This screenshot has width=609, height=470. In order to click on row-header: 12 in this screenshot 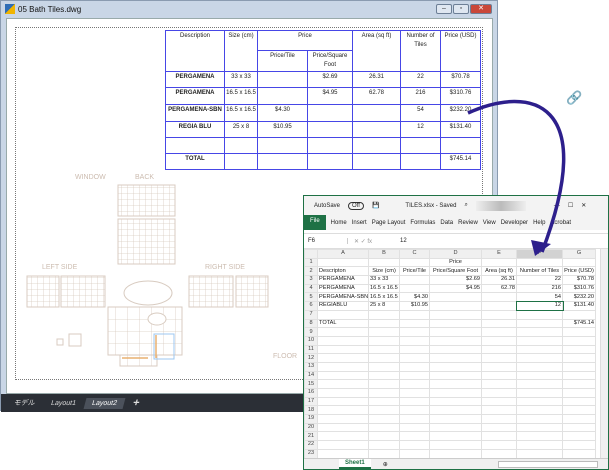, I will do `click(311, 358)`.